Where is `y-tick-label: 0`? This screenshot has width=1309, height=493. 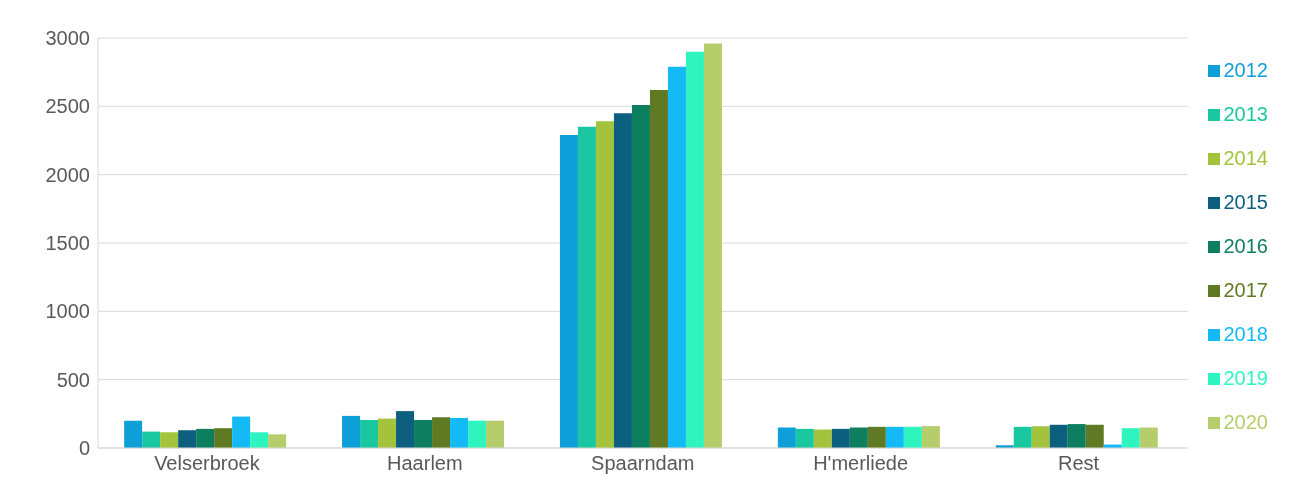 y-tick-label: 0 is located at coordinates (84, 448).